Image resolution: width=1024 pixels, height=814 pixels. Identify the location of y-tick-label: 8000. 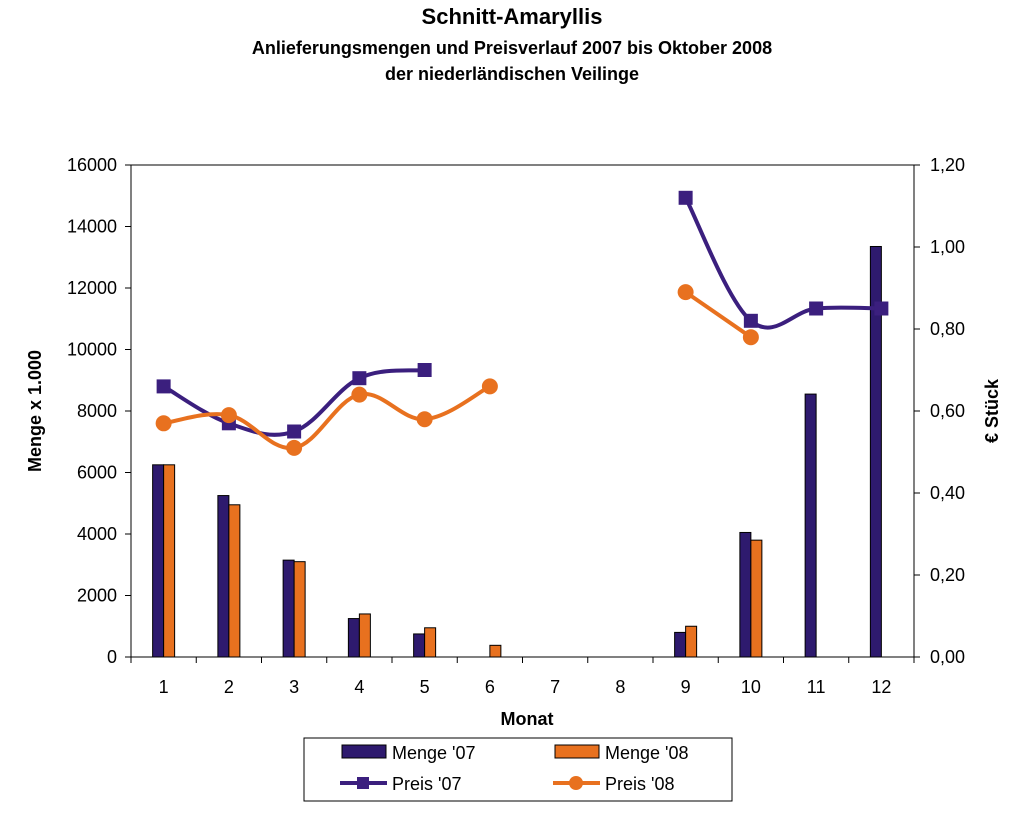
(97, 411).